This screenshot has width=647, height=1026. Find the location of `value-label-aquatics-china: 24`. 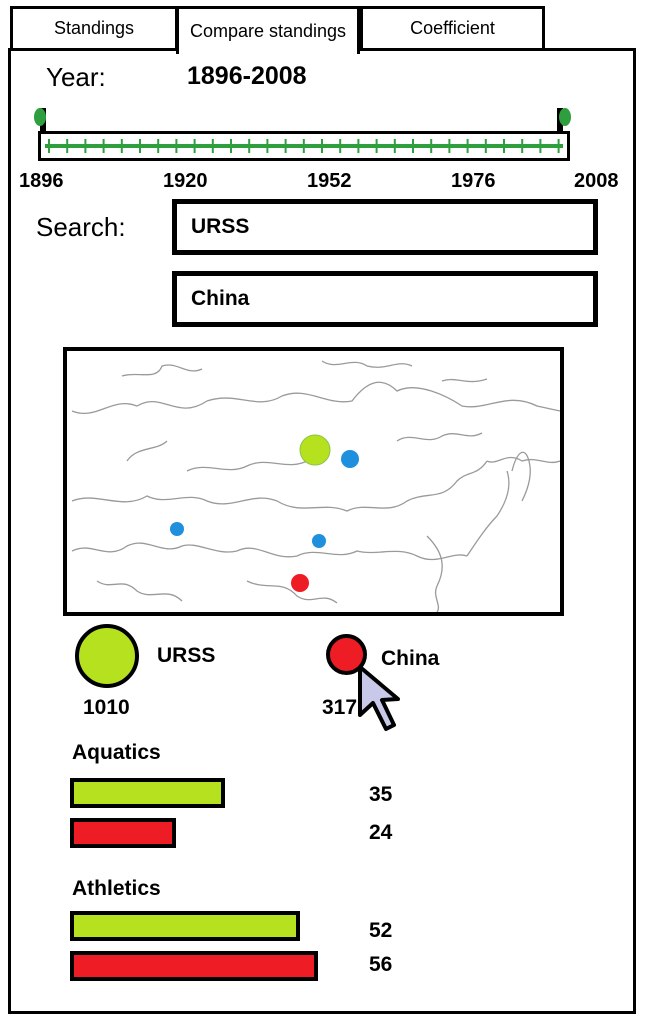

value-label-aquatics-china: 24 is located at coordinates (381, 832).